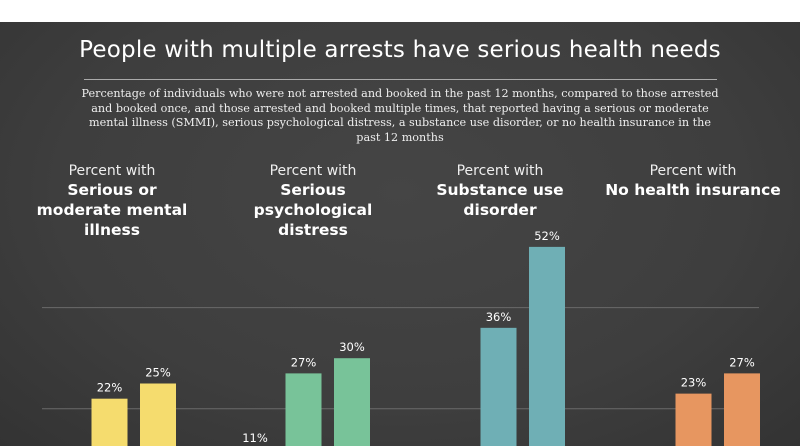  Describe the element at coordinates (500, 200) in the screenshot. I see `group-label: Substance use disorder` at that location.